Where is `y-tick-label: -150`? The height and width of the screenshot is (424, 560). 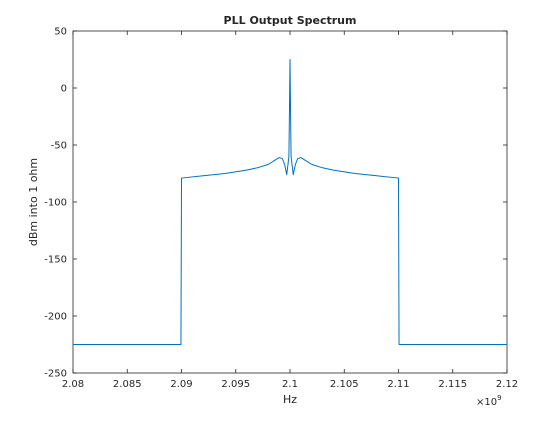 y-tick-label: -150 is located at coordinates (55, 260).